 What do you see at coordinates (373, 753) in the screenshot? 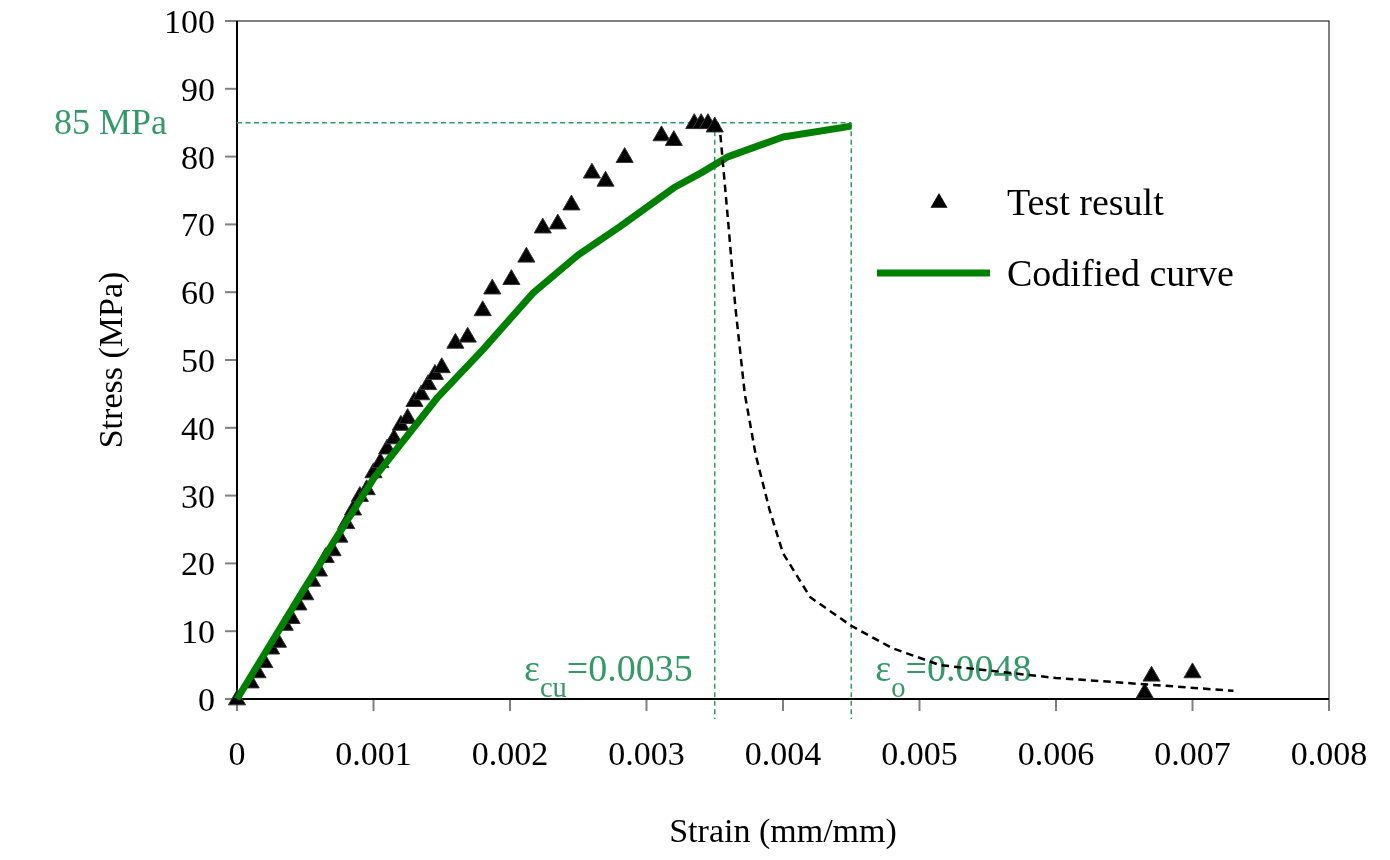
I see `x-tick-label: 0.001` at bounding box center [373, 753].